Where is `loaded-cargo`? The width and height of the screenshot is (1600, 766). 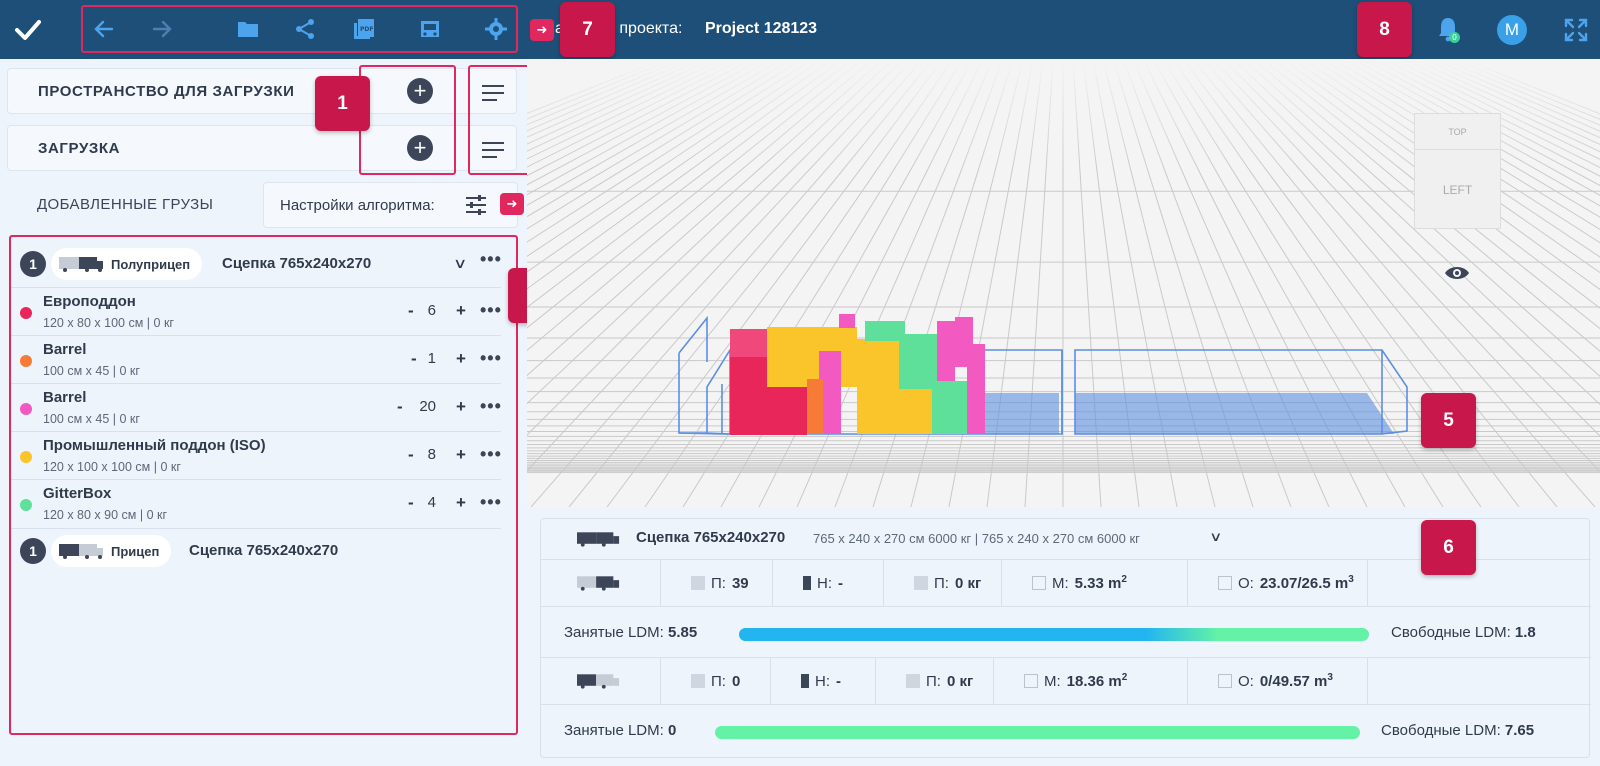
loaded-cargo is located at coordinates (857, 374).